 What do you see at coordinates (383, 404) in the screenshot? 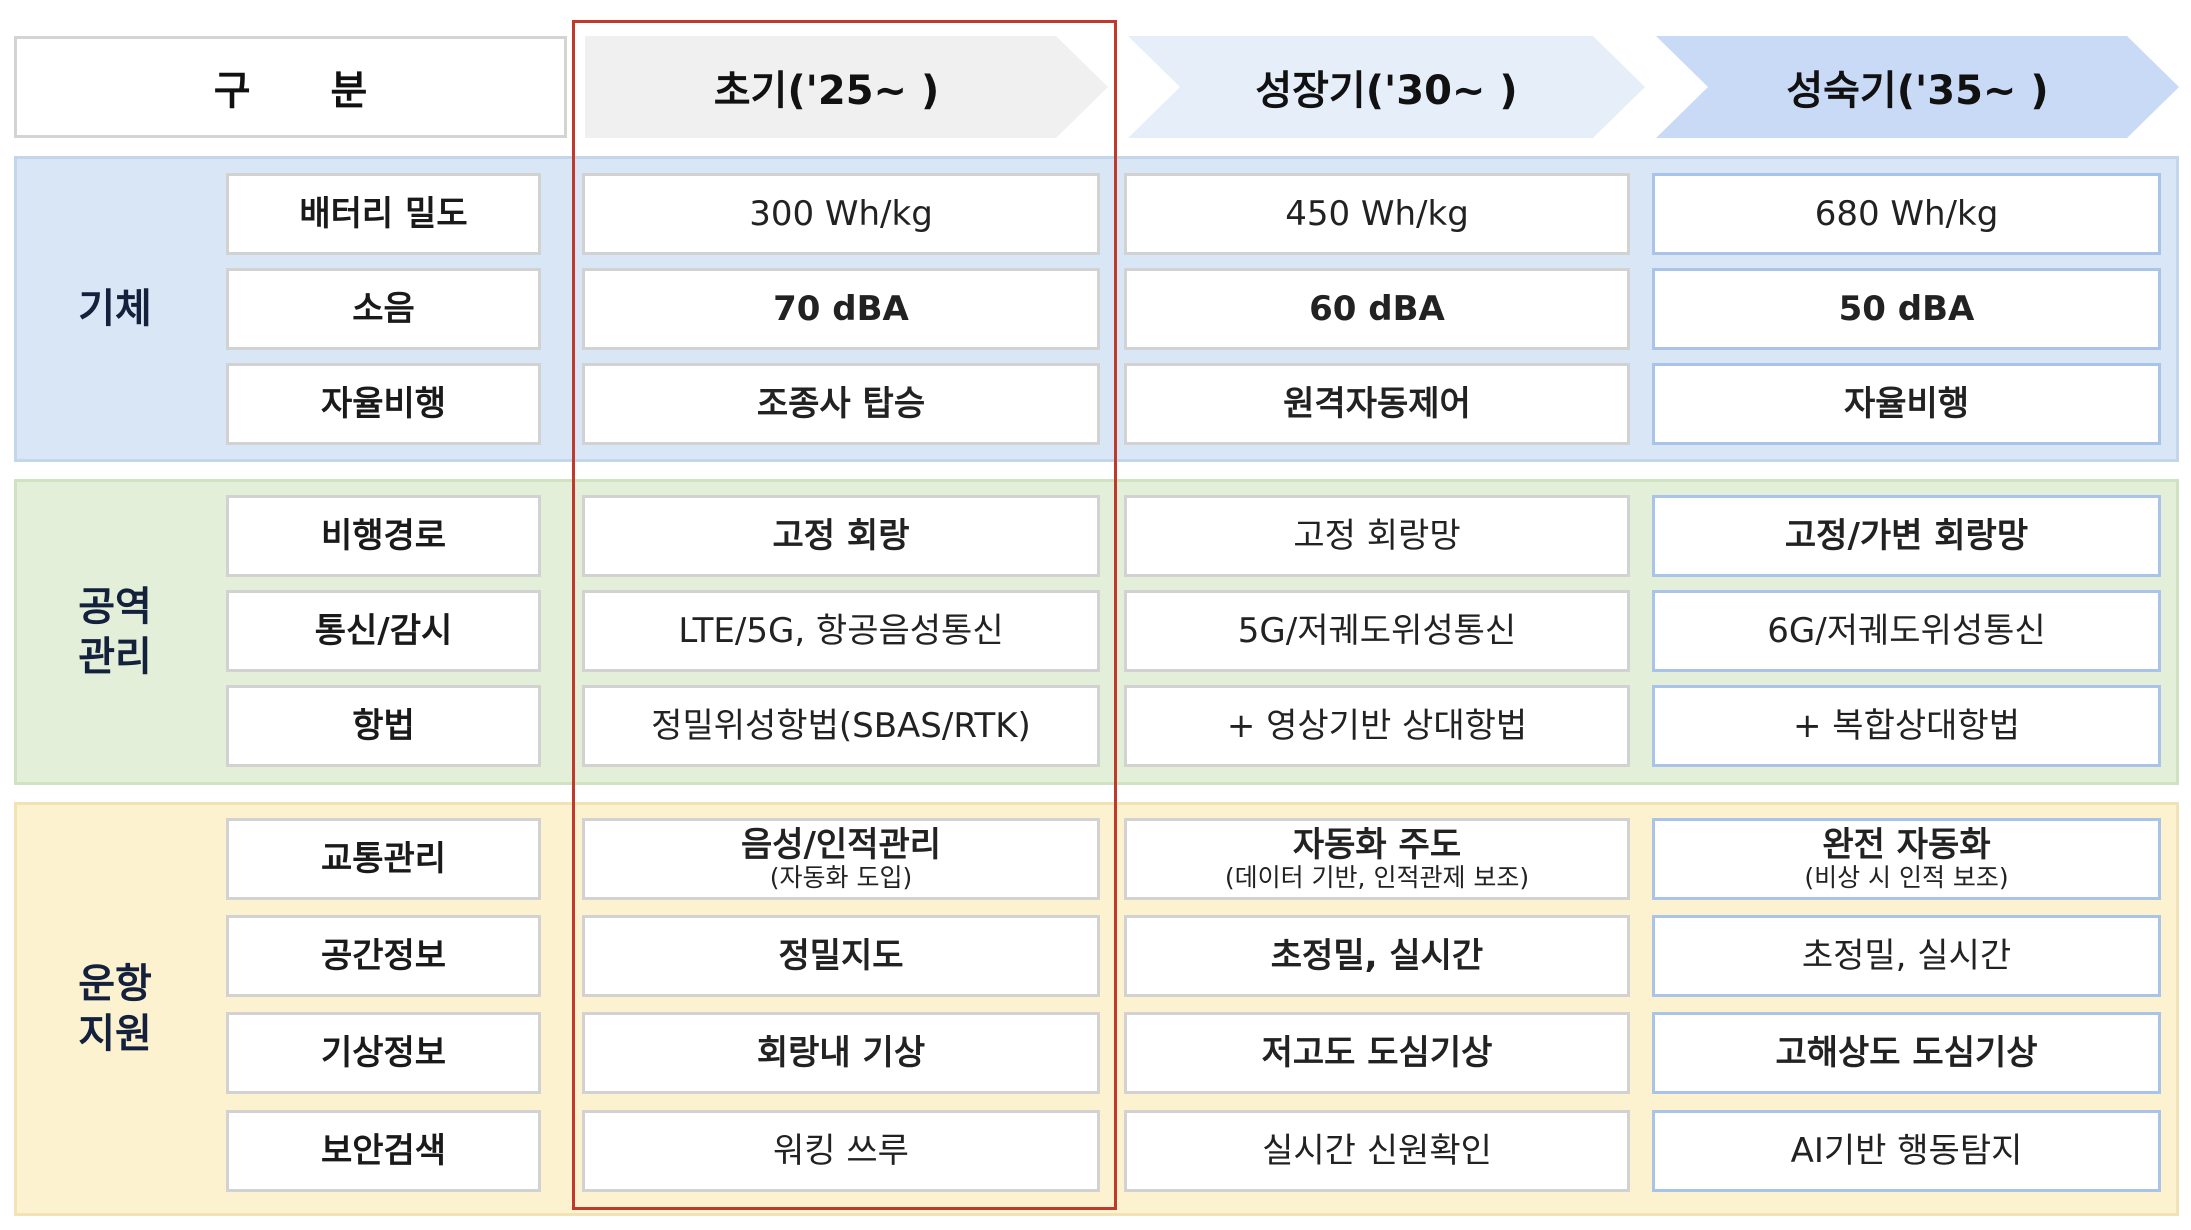
I see `row-label-autonomy: 자율비행` at bounding box center [383, 404].